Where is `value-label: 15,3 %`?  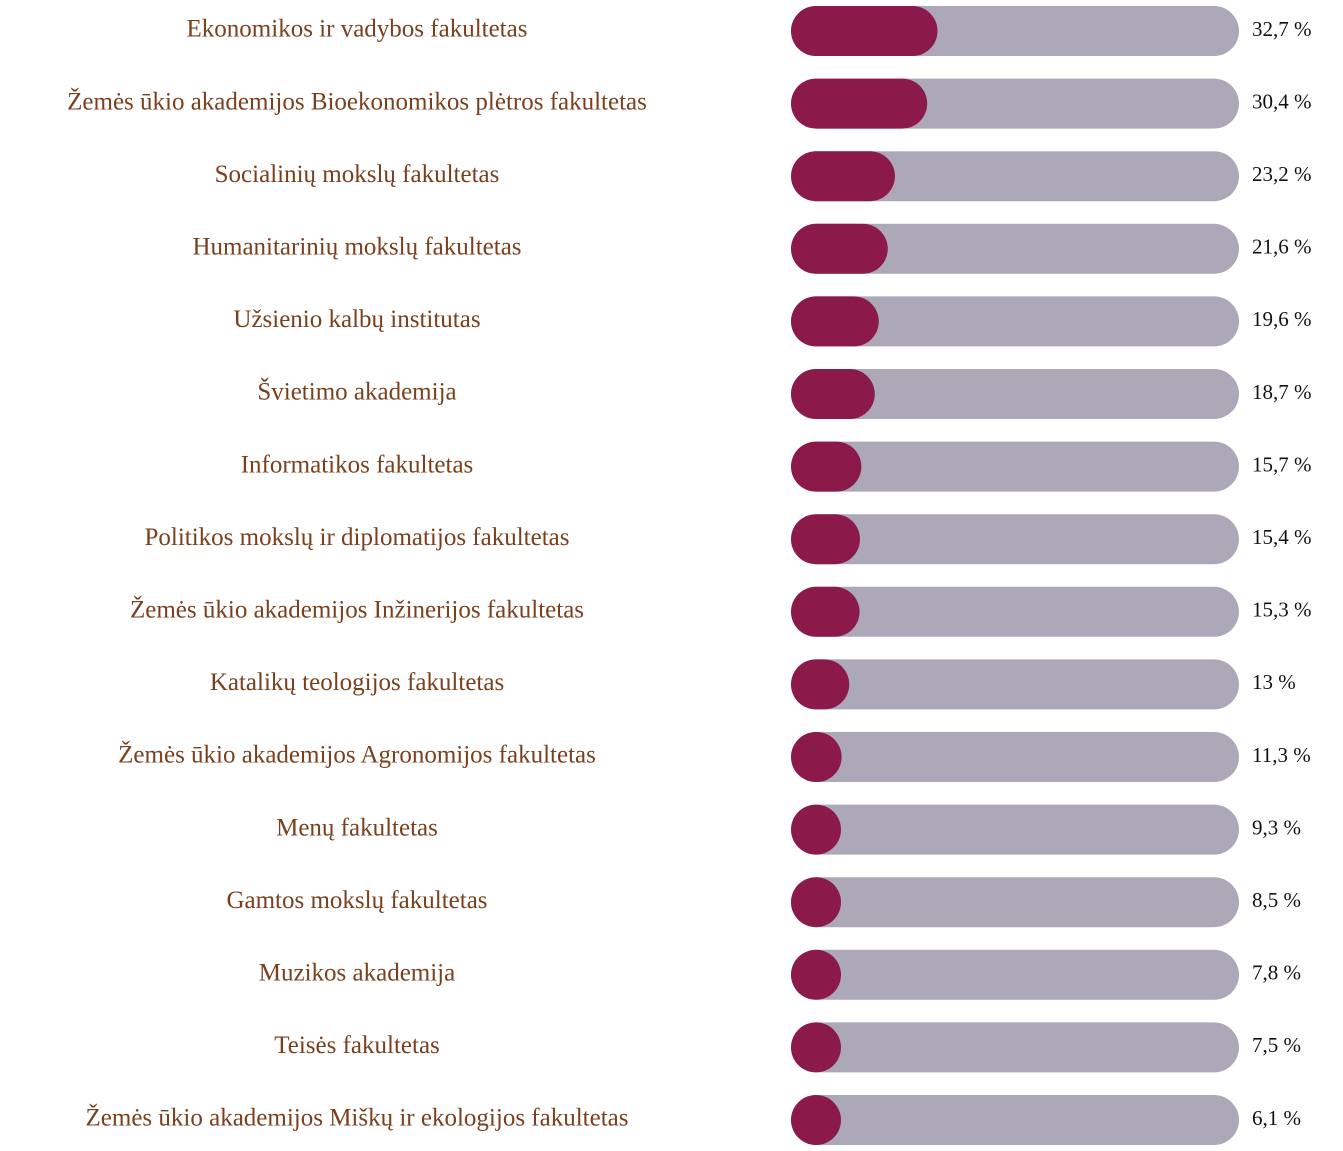
value-label: 15,3 % is located at coordinates (1282, 610).